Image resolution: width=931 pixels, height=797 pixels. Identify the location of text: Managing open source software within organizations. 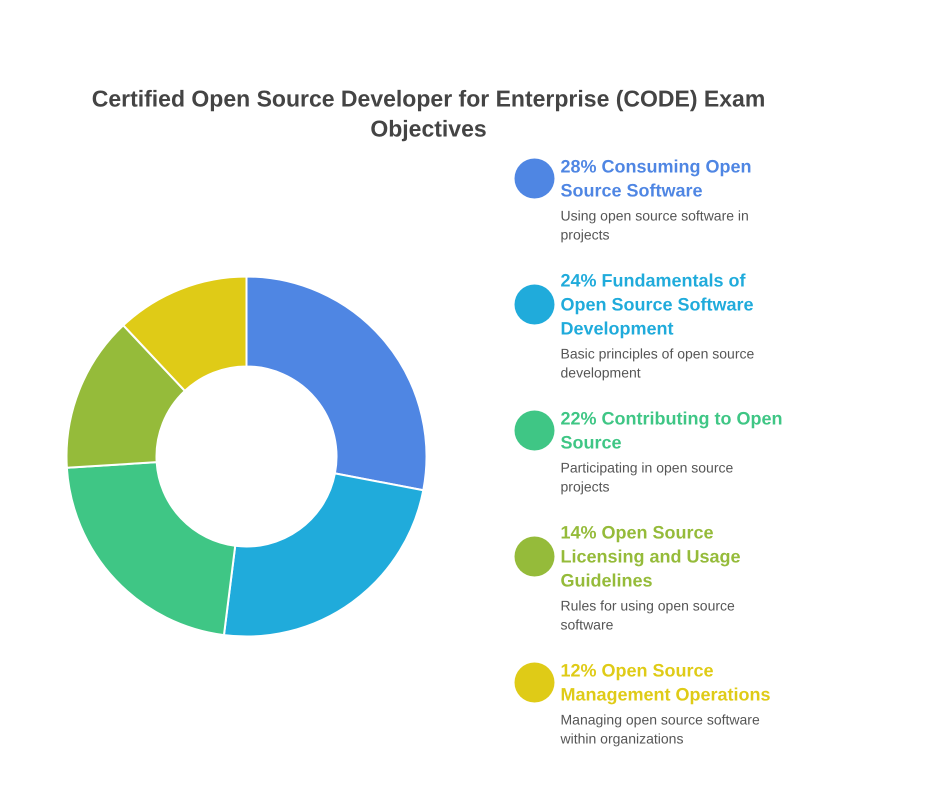
(660, 729).